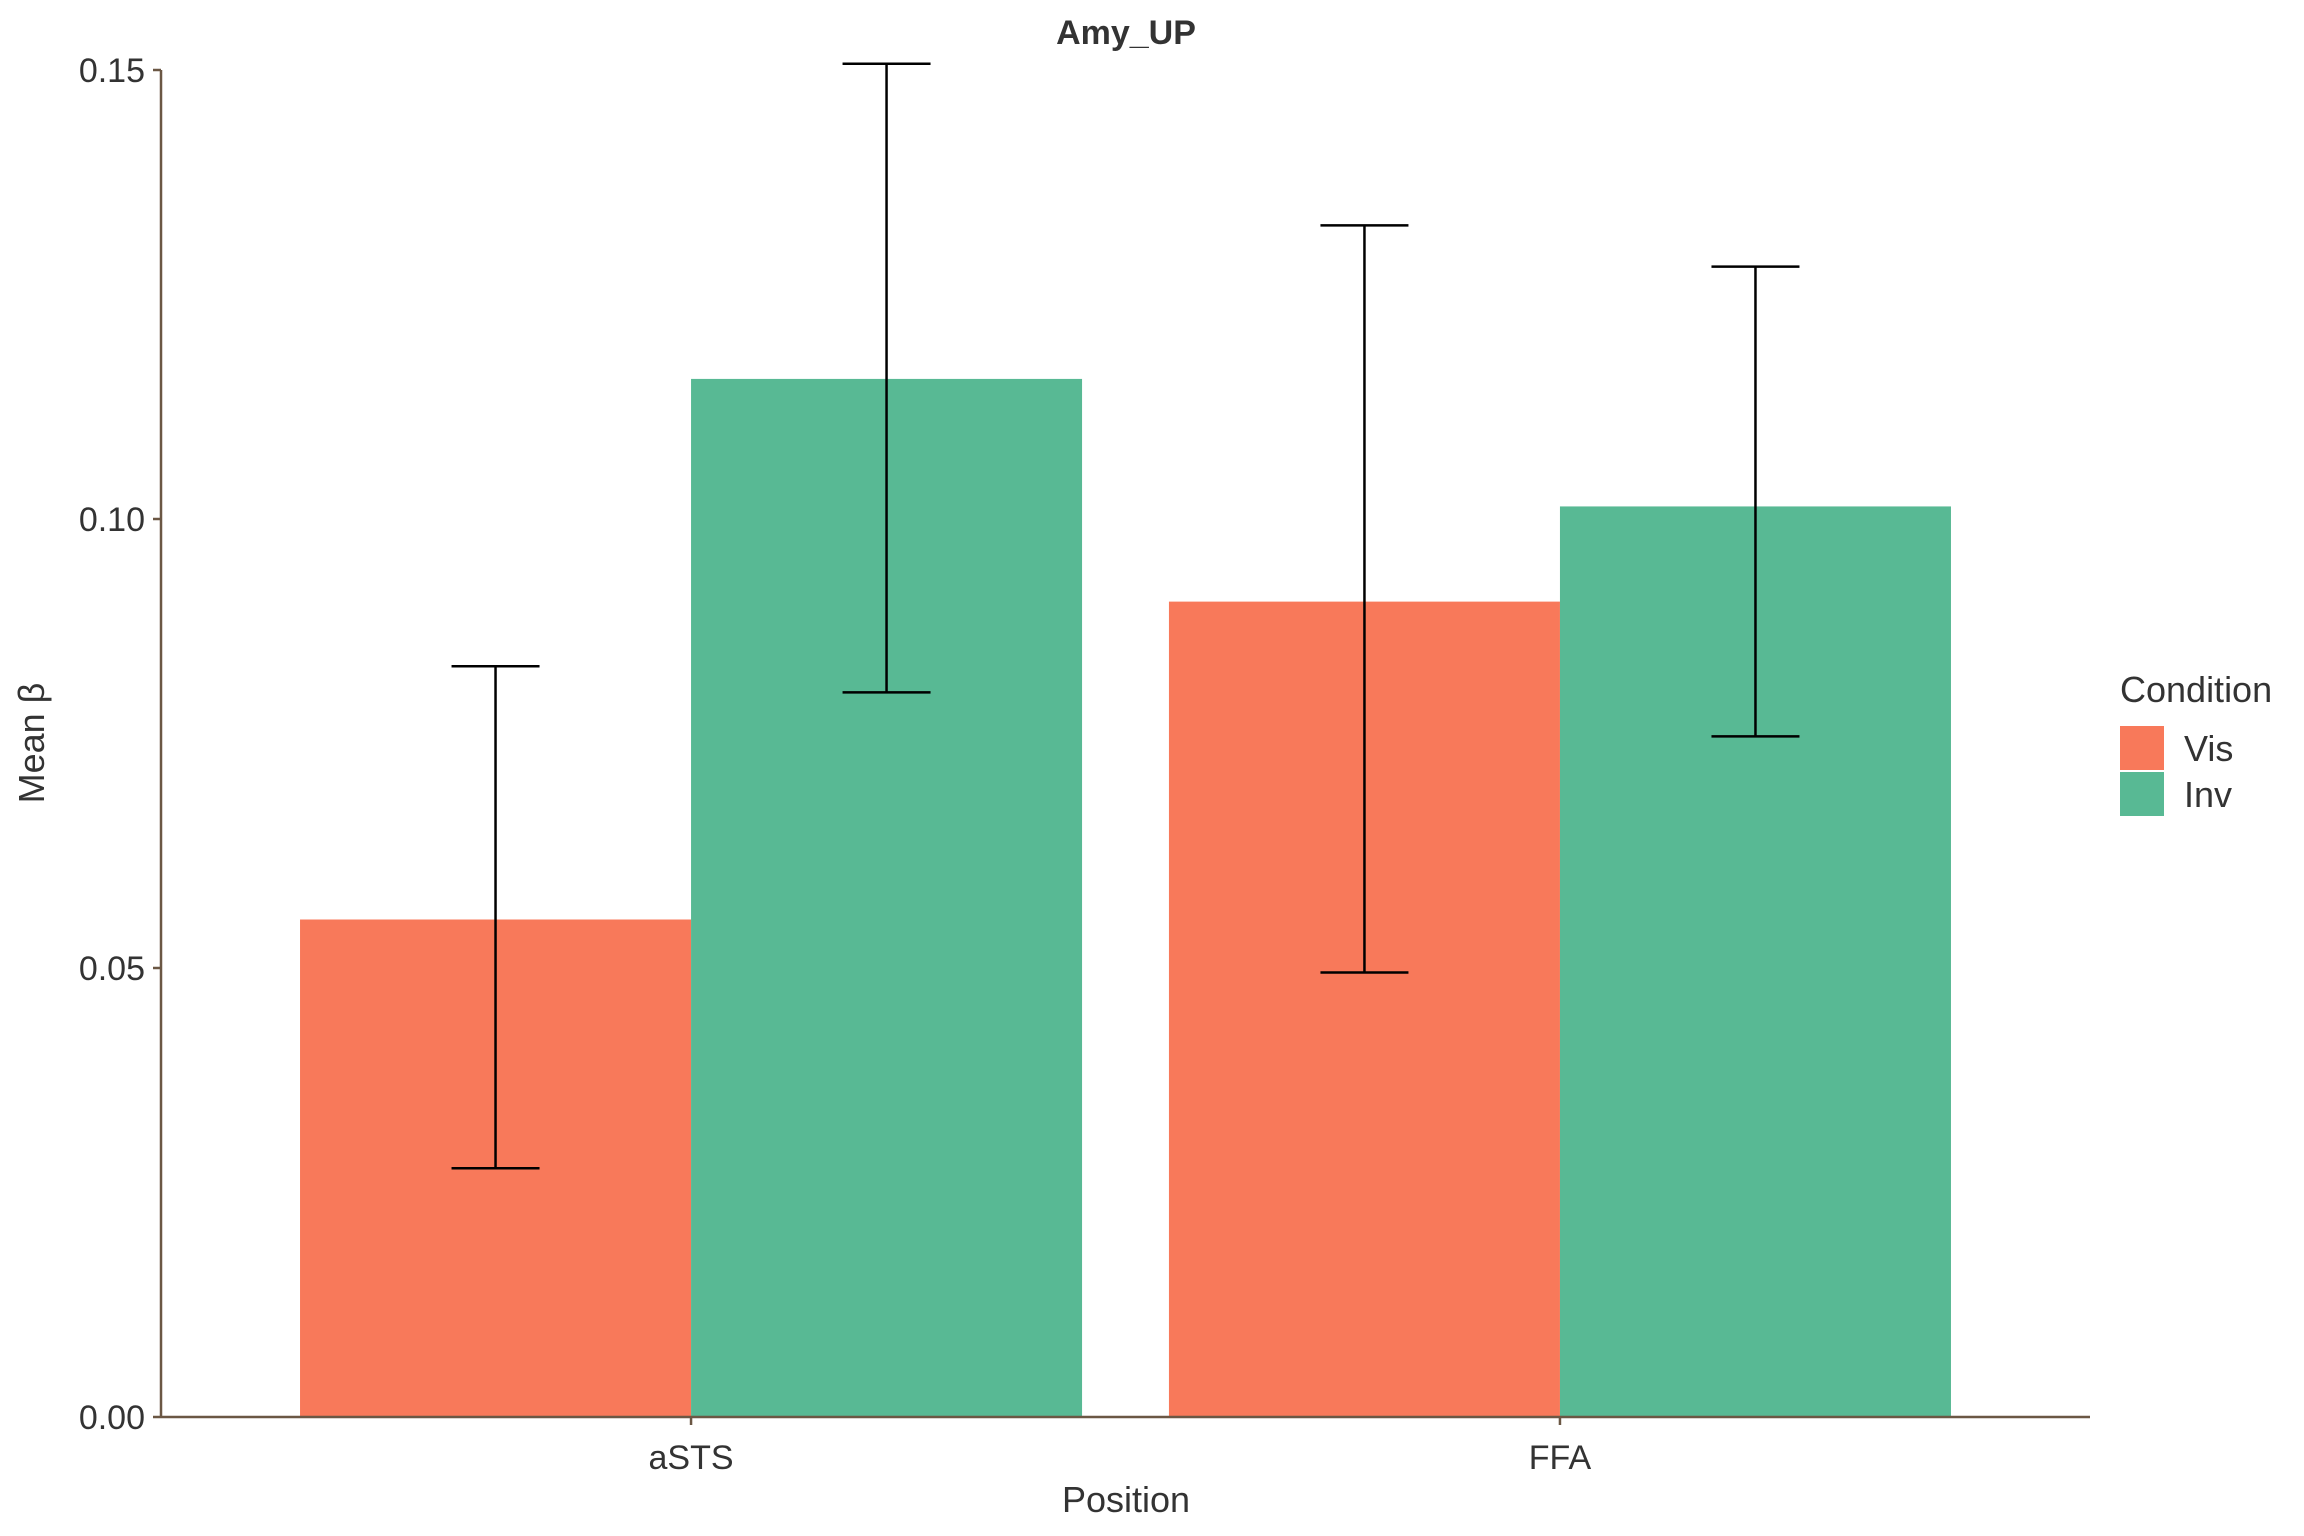 This screenshot has height=1536, width=2304. What do you see at coordinates (2196, 689) in the screenshot?
I see `legend-title: Condition` at bounding box center [2196, 689].